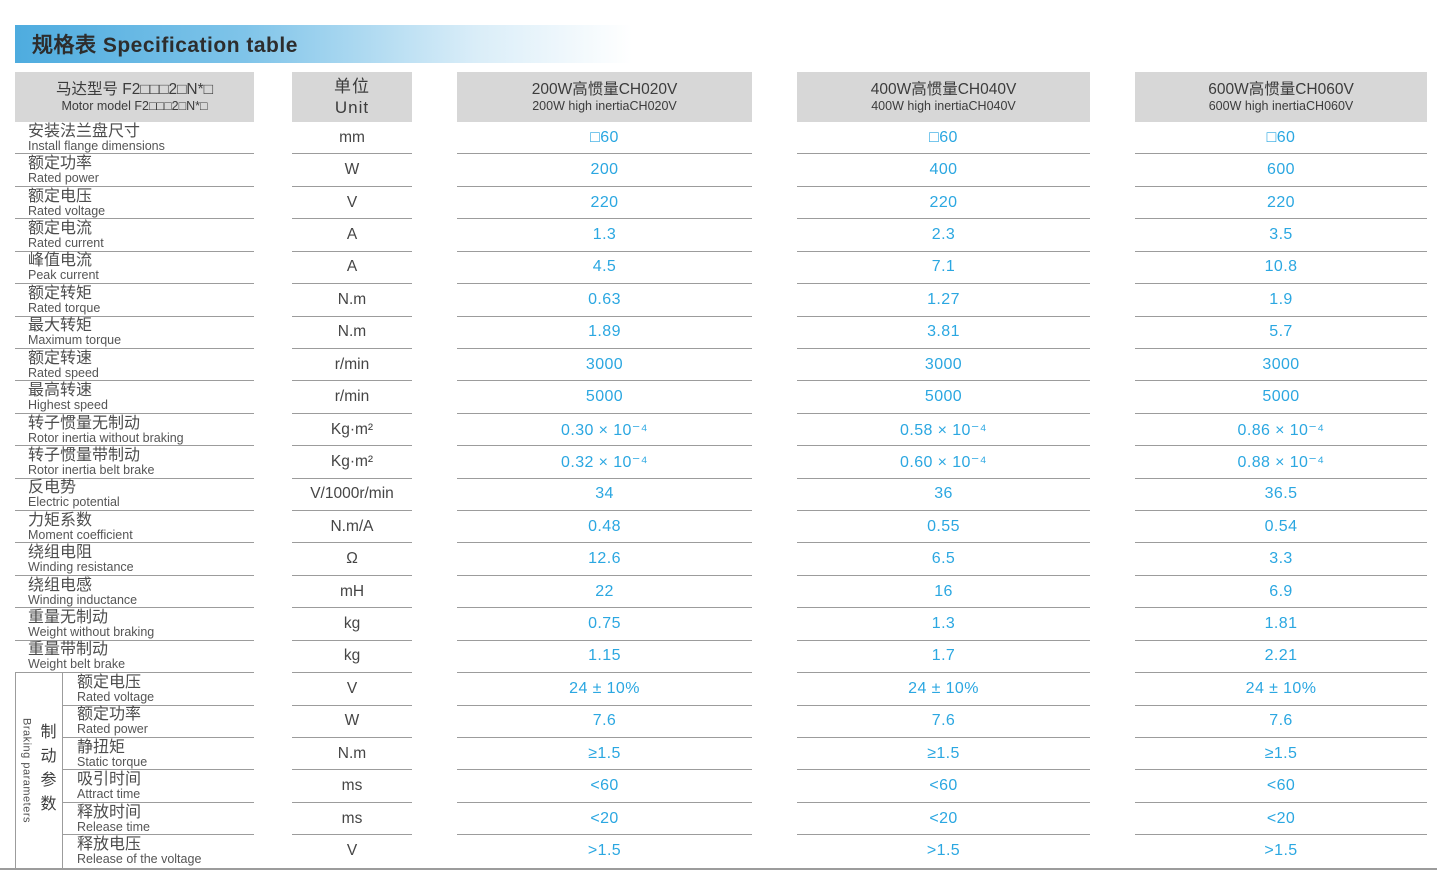 The width and height of the screenshot is (1450, 888). I want to click on row-label-en: Peak current, so click(63, 275).